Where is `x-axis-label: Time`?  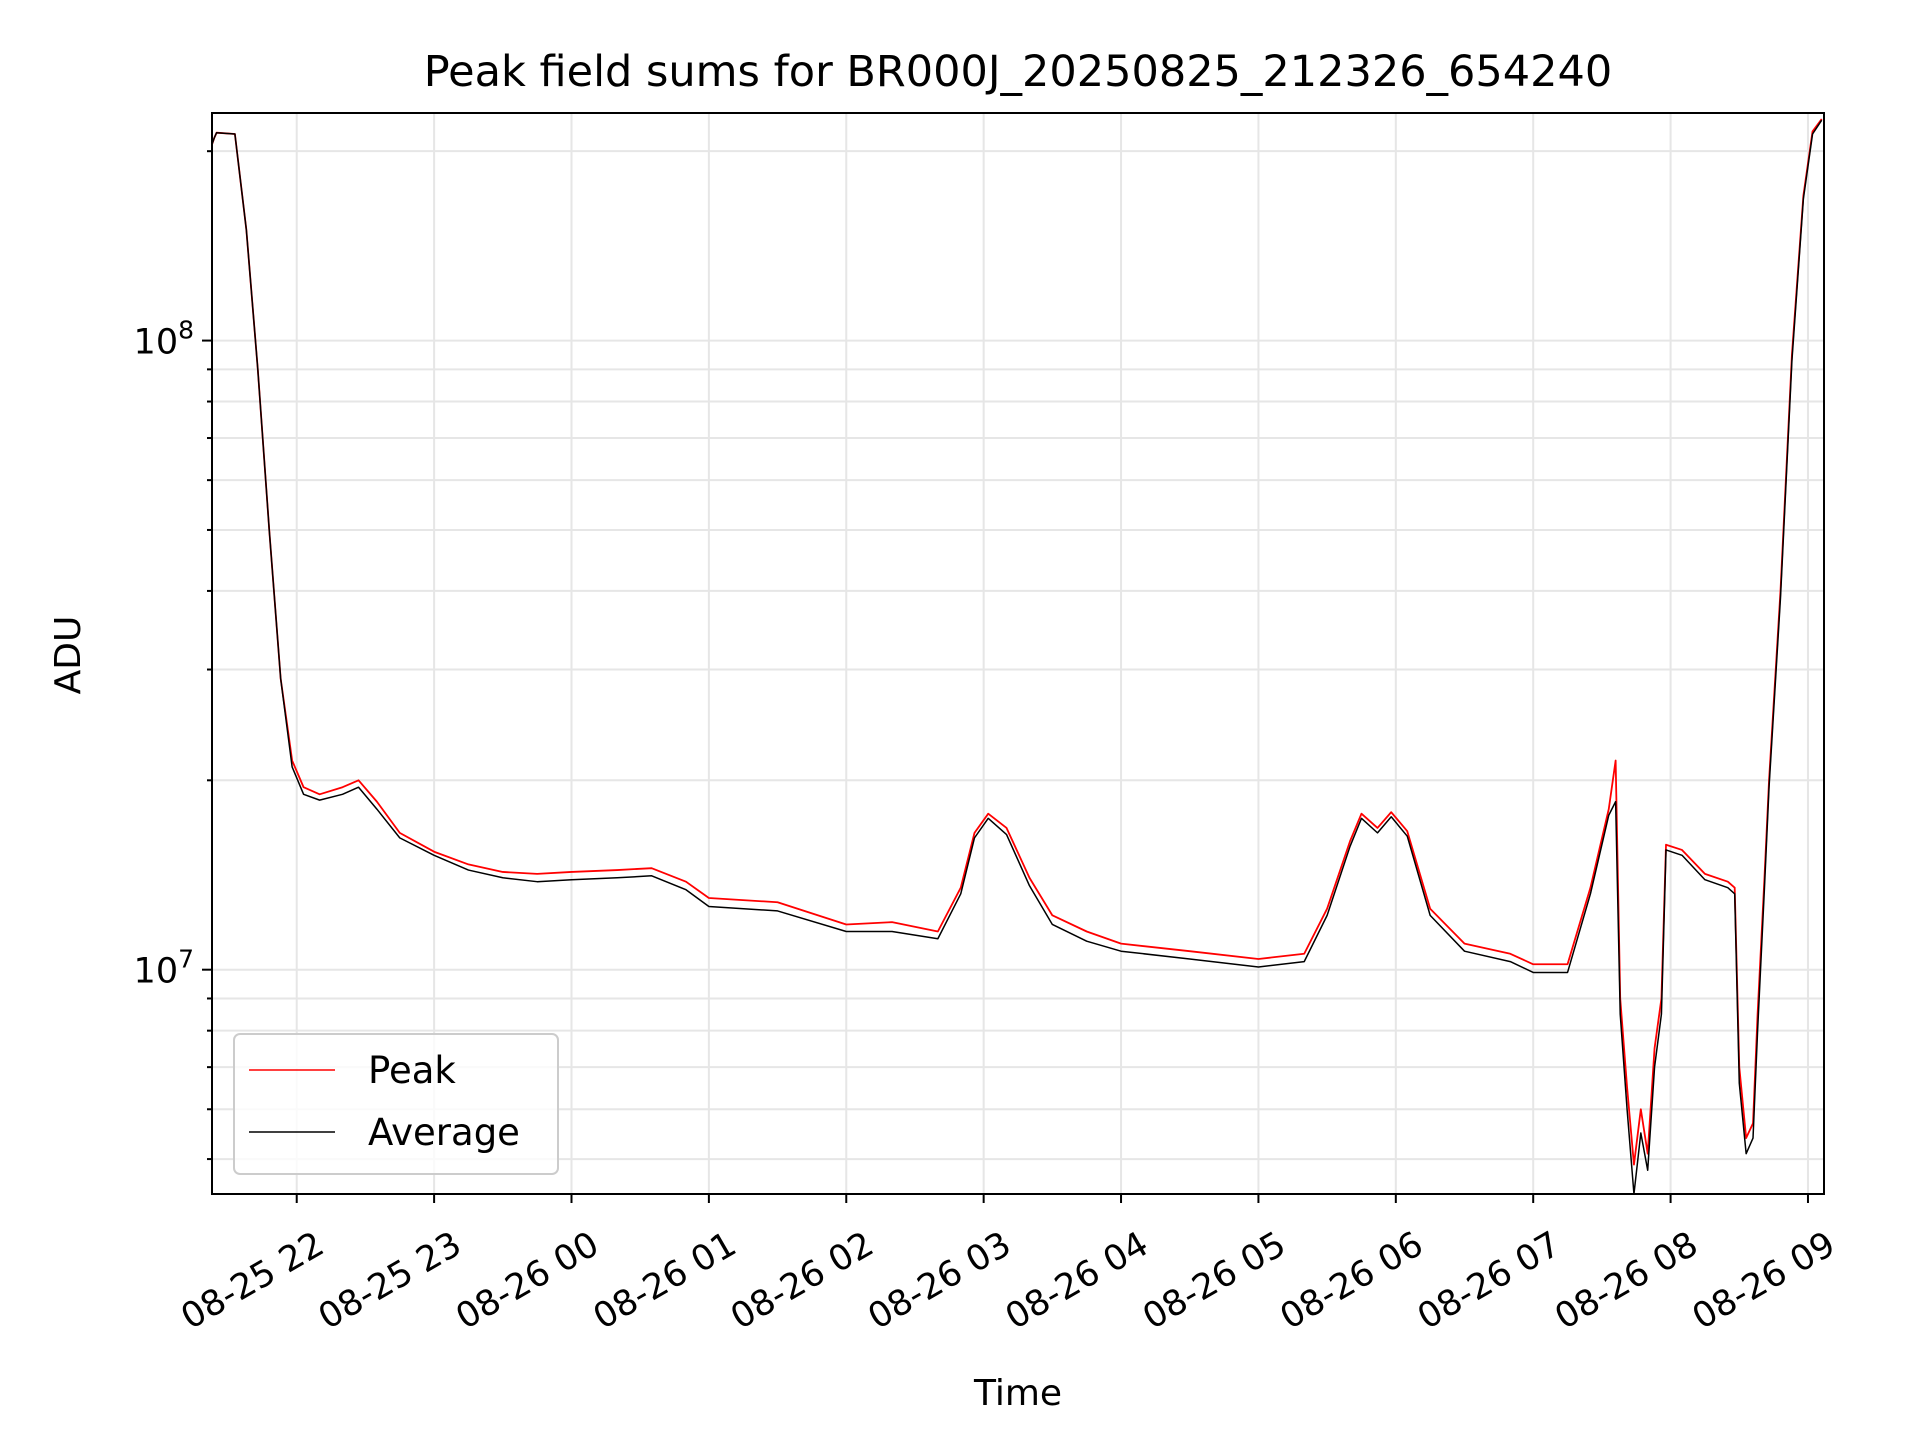 x-axis-label: Time is located at coordinates (1017, 1393).